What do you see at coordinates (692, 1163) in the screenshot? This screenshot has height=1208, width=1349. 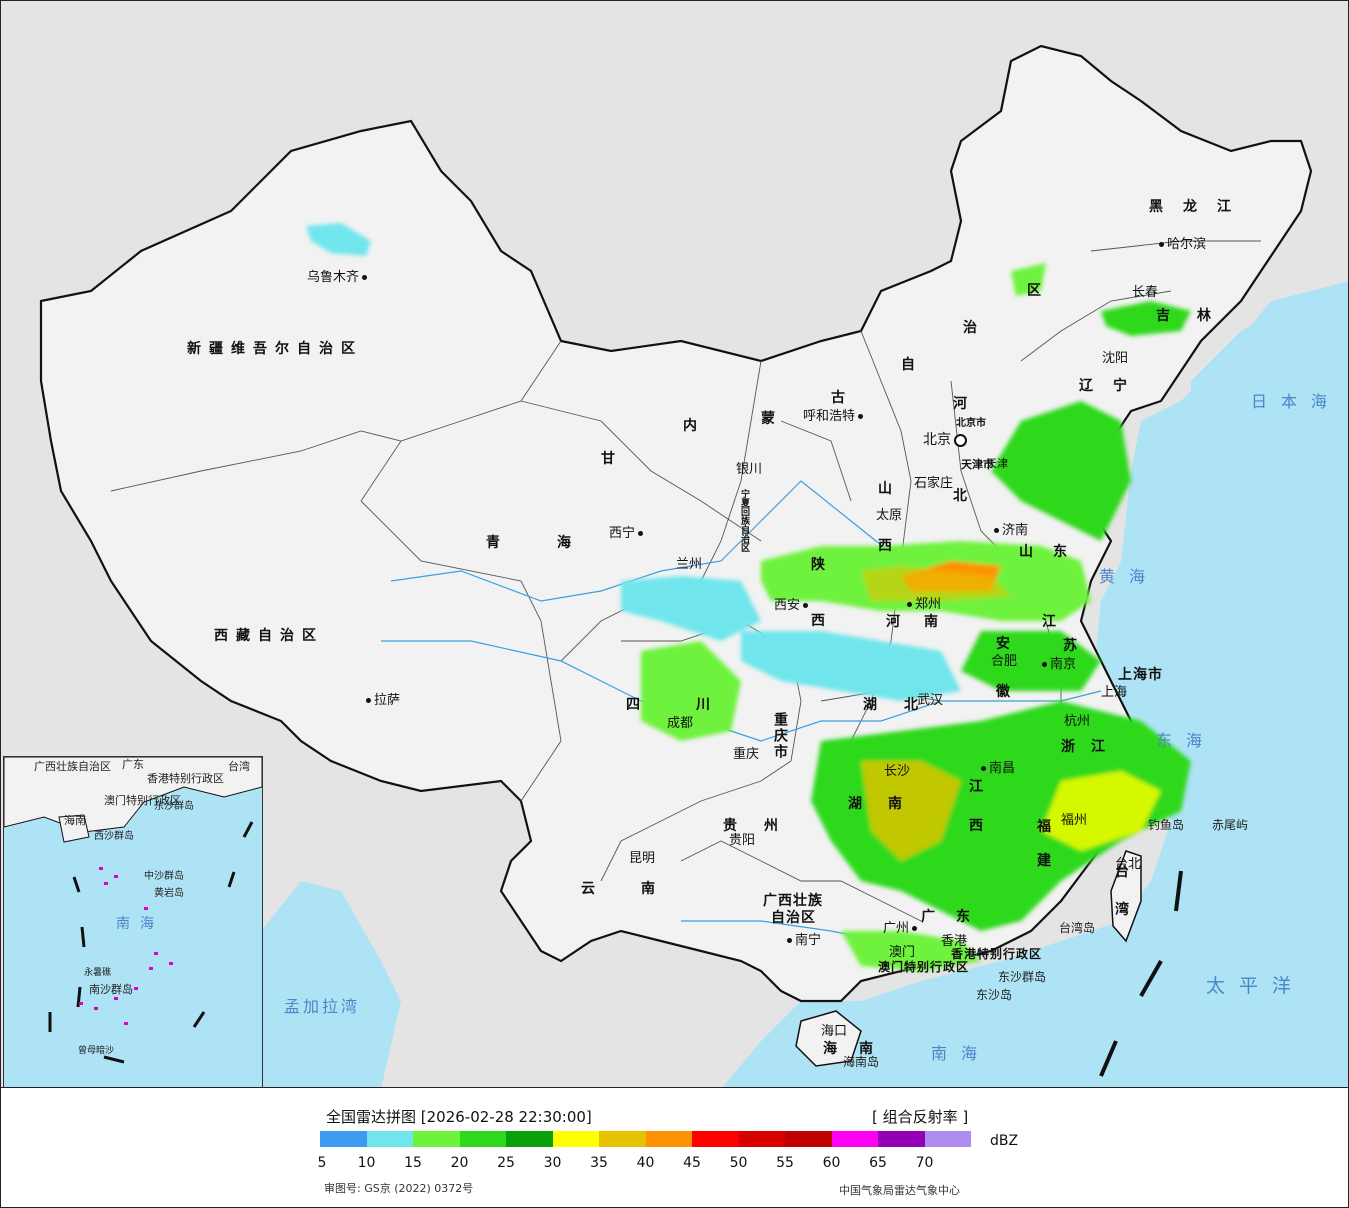 I see `tick-label: 45` at bounding box center [692, 1163].